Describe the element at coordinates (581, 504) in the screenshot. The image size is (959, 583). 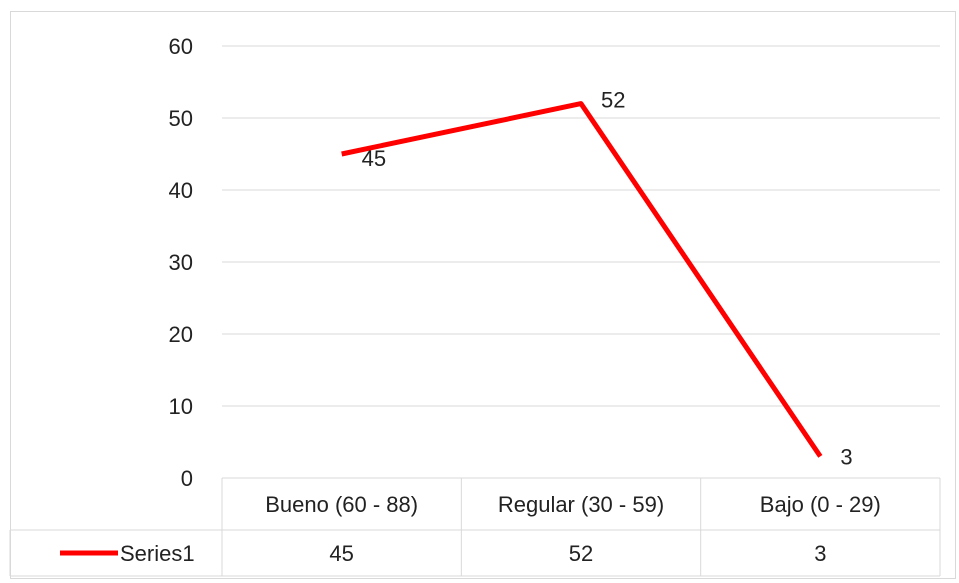
I see `x-category-label: Regular (30 - 59)` at that location.